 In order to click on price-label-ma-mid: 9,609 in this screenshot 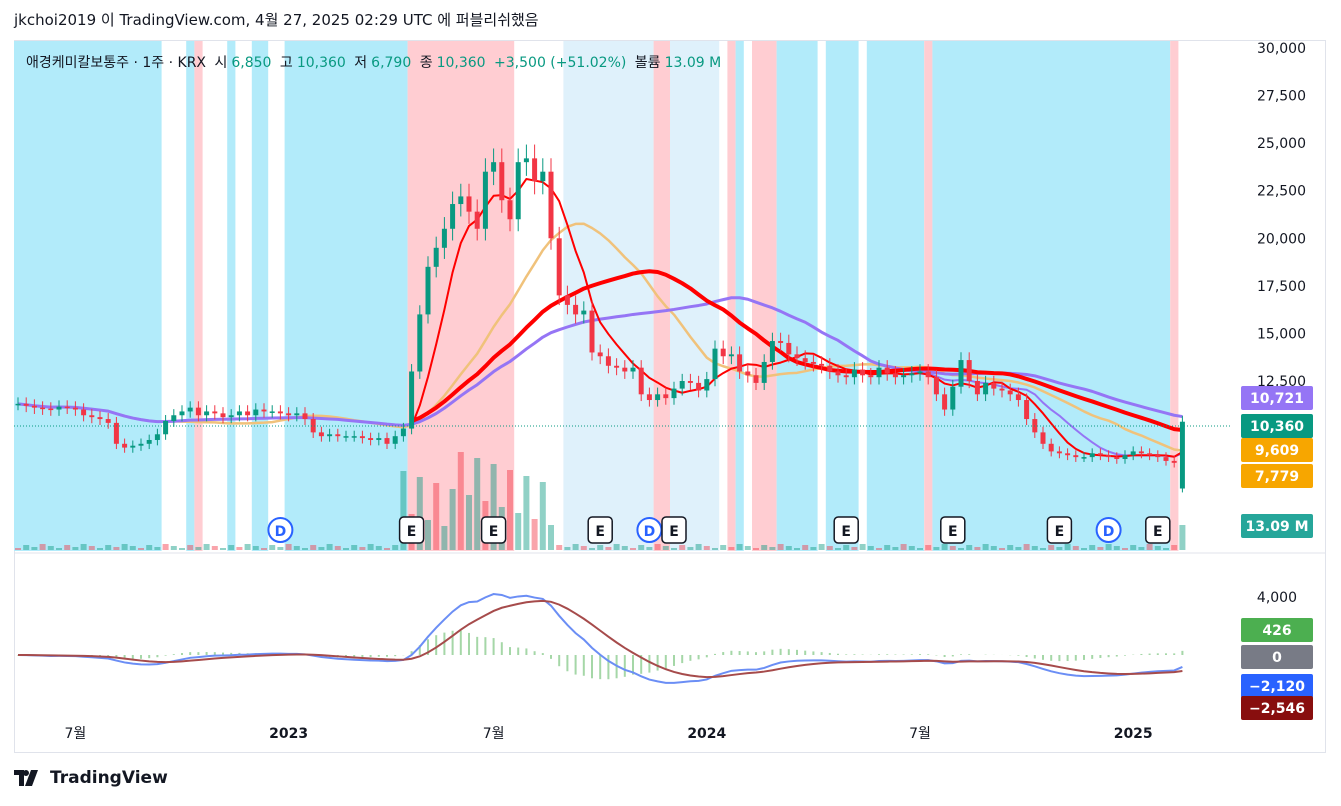, I will do `click(1277, 450)`.